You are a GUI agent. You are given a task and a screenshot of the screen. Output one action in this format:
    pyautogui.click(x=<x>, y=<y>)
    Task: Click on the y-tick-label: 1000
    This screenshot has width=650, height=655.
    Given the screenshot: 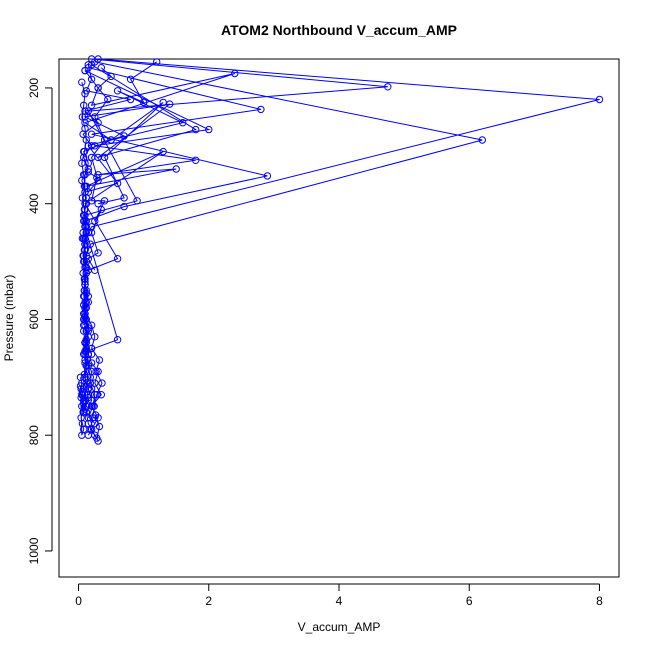 What is the action you would take?
    pyautogui.click(x=34, y=550)
    